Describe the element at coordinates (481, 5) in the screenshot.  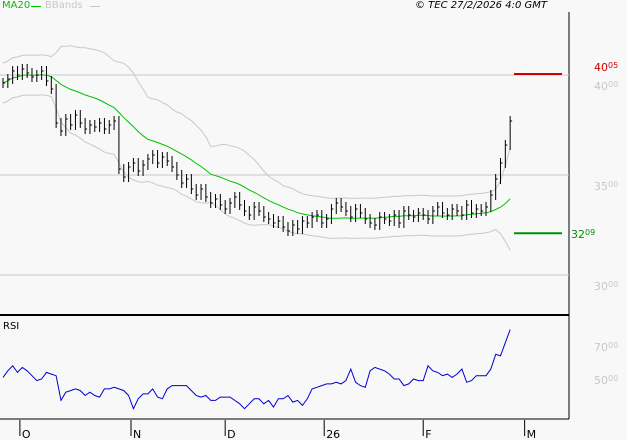
I see `copyright: © TEC 27/2/2026 4:0 GMT` at that location.